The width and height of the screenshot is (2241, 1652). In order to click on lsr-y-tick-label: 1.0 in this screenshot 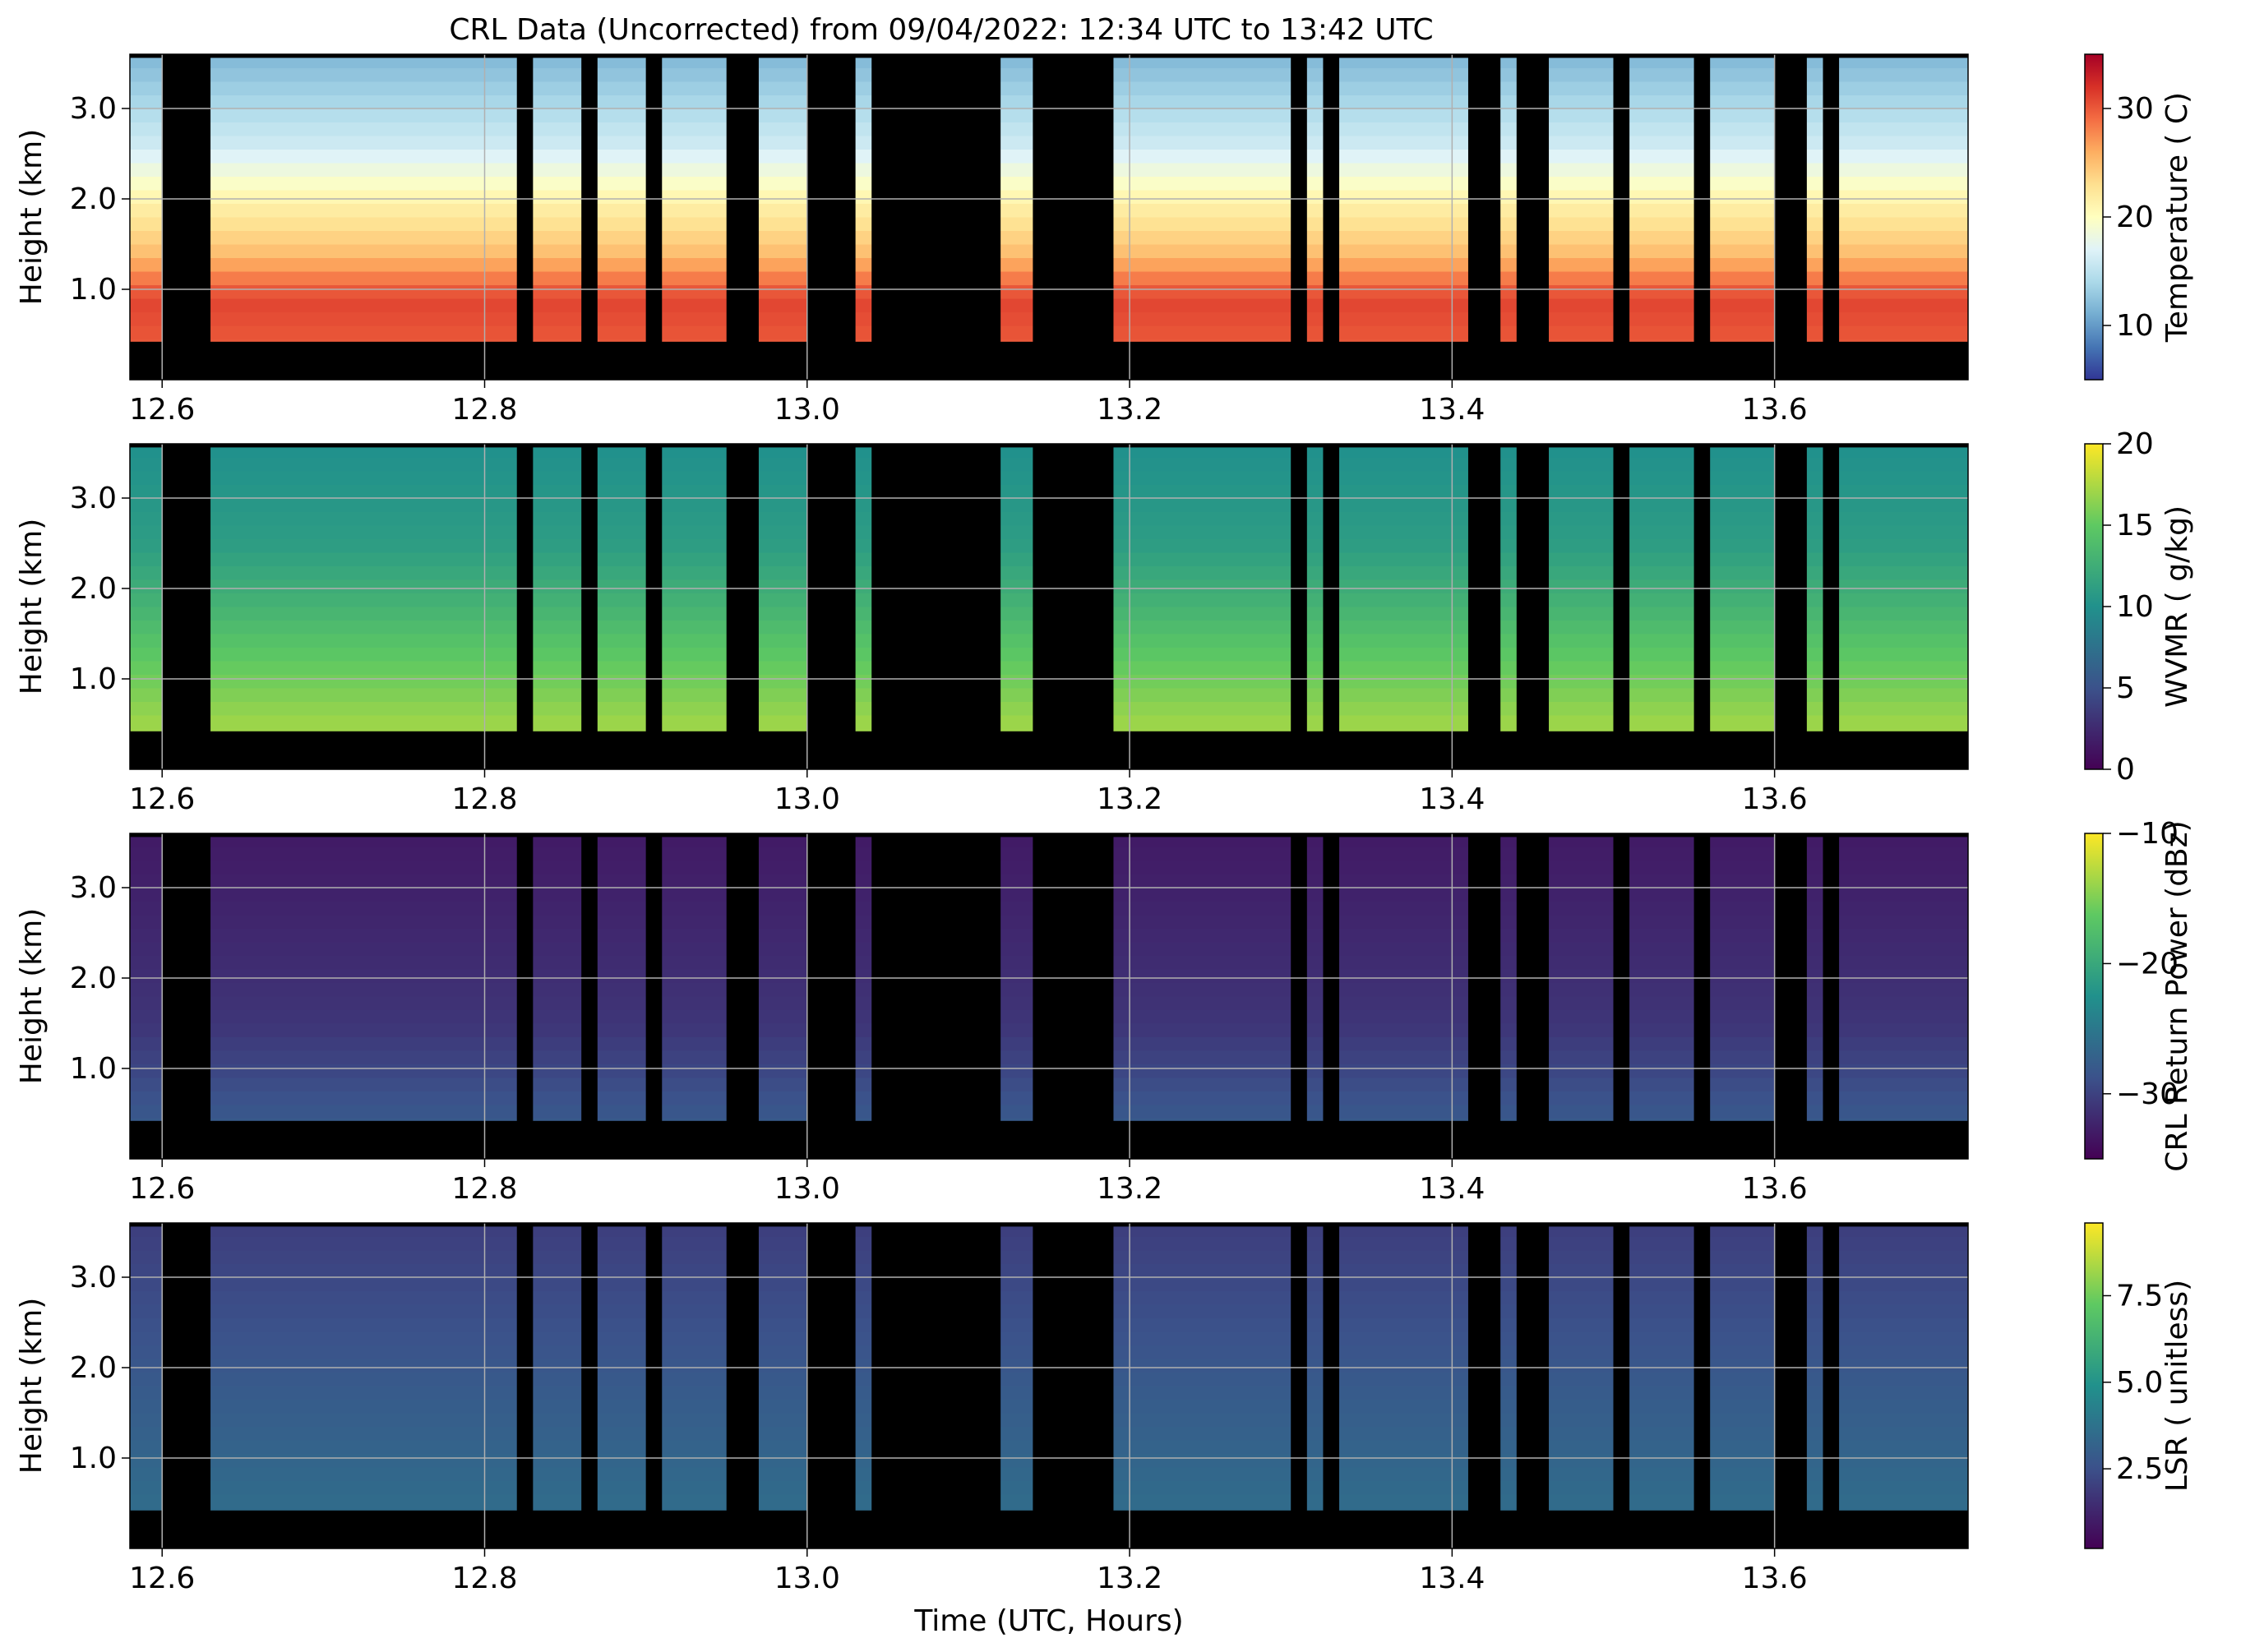, I will do `click(93, 1458)`.